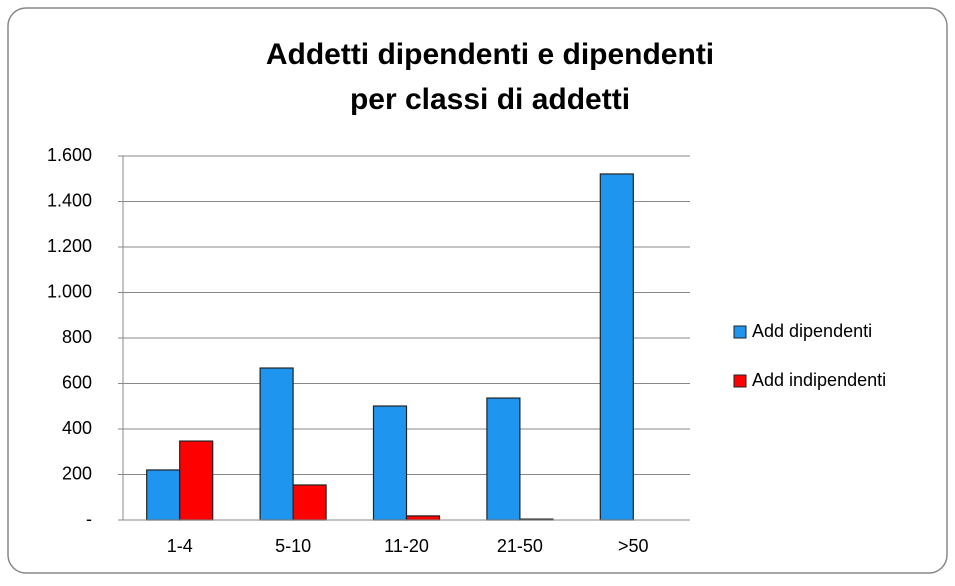  What do you see at coordinates (77, 382) in the screenshot?
I see `y-tick-label: 600` at bounding box center [77, 382].